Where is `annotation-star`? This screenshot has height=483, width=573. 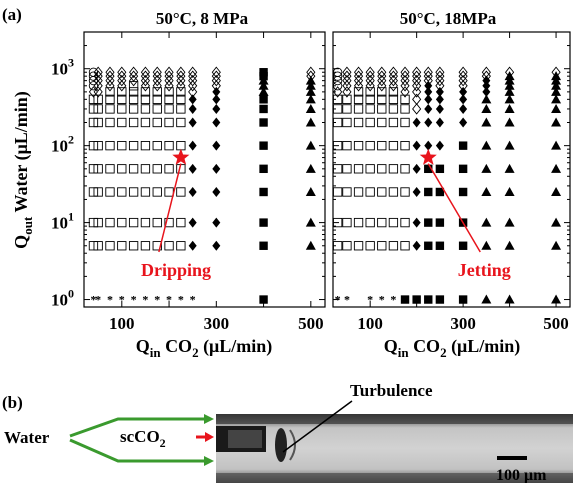 annotation-star is located at coordinates (181, 156).